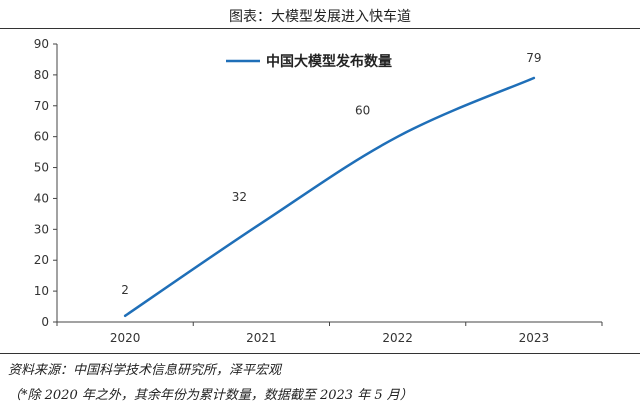  Describe the element at coordinates (41, 137) in the screenshot. I see `y-tick-label: 60` at that location.